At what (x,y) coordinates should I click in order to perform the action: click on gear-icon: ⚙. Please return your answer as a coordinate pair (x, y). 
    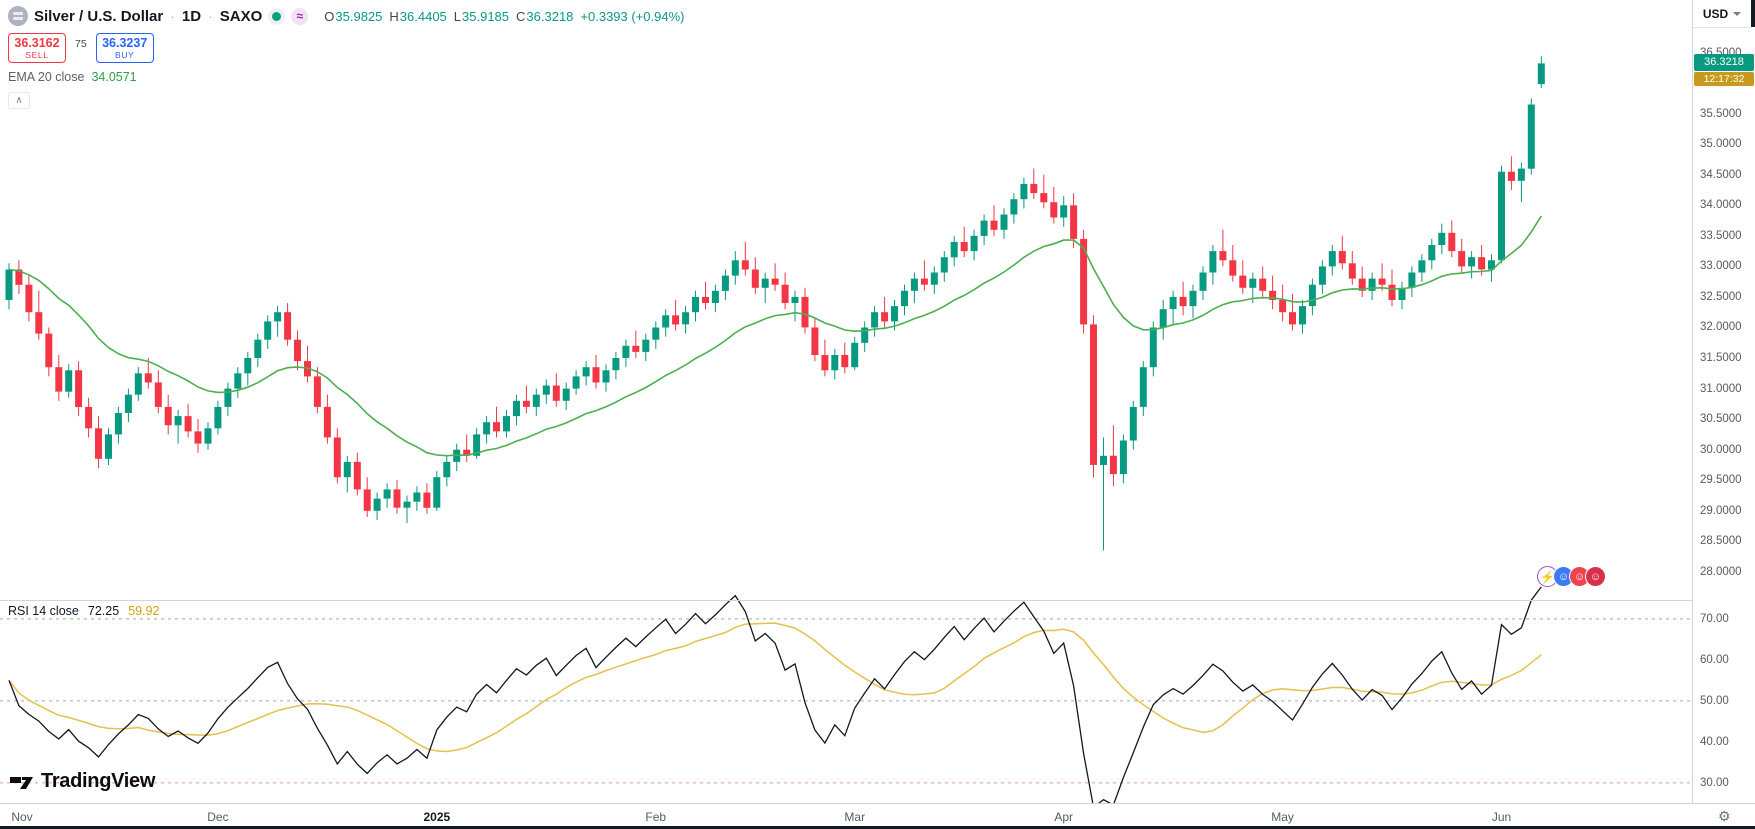
    Looking at the image, I should click on (1724, 816).